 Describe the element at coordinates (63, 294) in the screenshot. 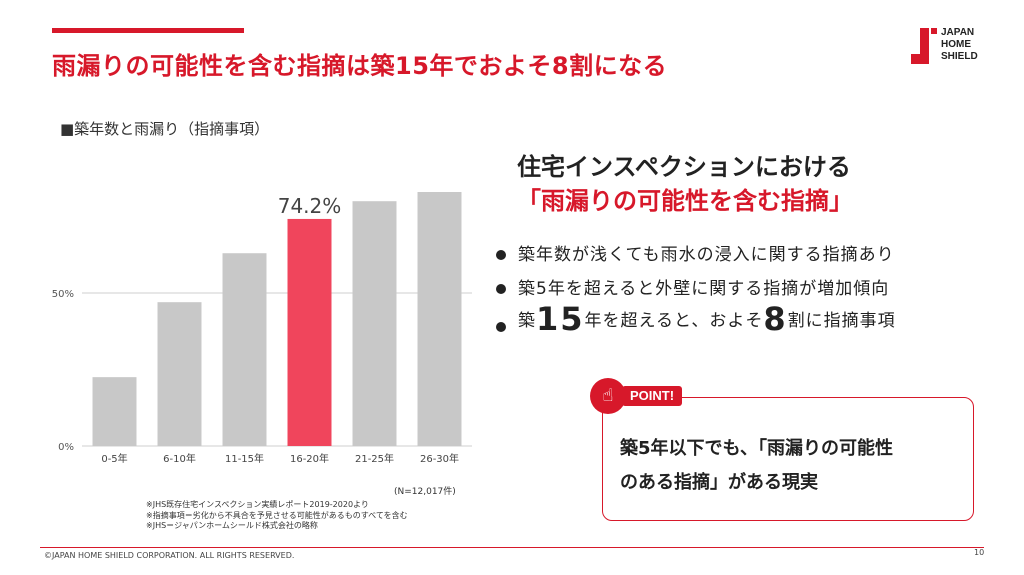

I see `y-tick-label: 50%` at that location.